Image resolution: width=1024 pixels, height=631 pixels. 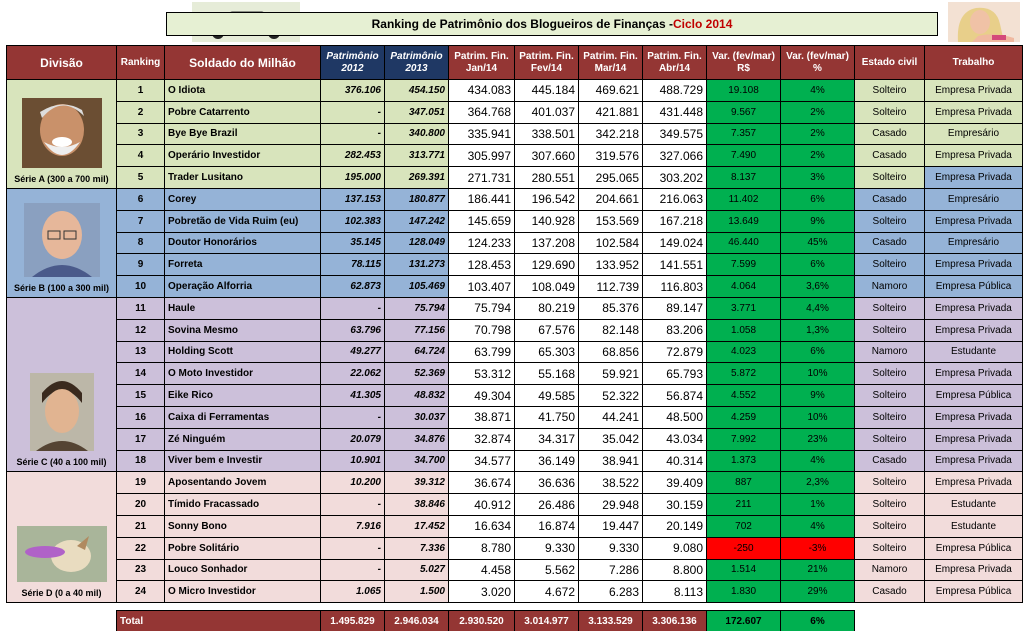 What do you see at coordinates (817, 439) in the screenshot?
I see `var-pct: 23%` at bounding box center [817, 439].